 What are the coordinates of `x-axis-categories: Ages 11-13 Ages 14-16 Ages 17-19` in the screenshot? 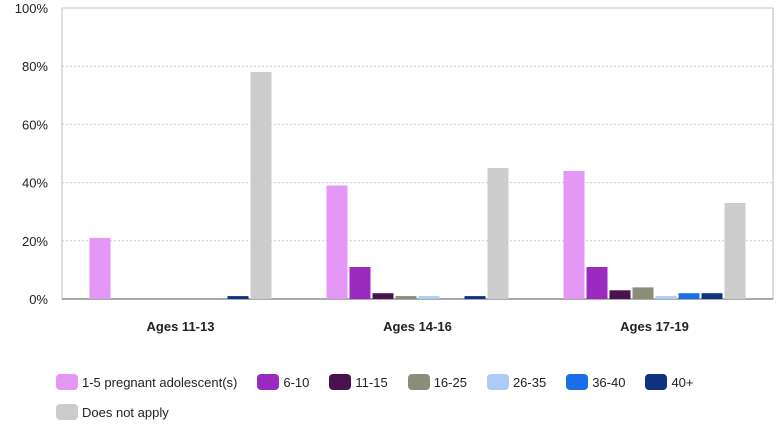 It's located at (418, 326).